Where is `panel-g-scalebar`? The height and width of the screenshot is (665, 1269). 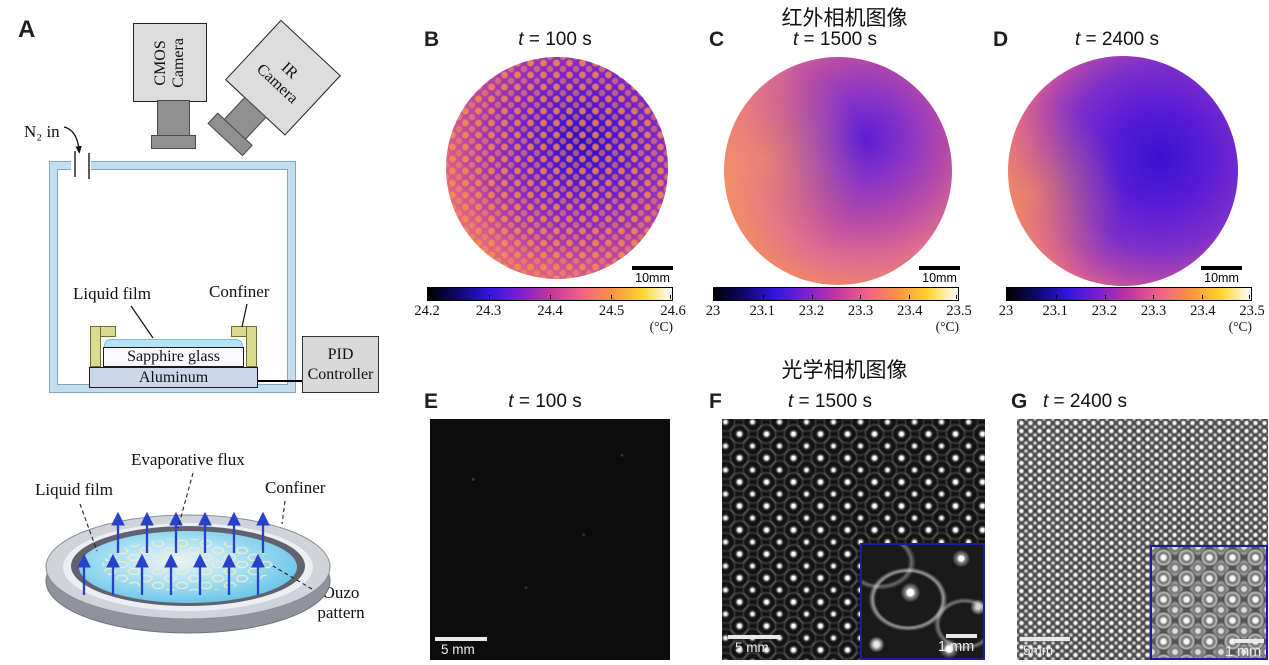
panel-g-scalebar is located at coordinates (1045, 639).